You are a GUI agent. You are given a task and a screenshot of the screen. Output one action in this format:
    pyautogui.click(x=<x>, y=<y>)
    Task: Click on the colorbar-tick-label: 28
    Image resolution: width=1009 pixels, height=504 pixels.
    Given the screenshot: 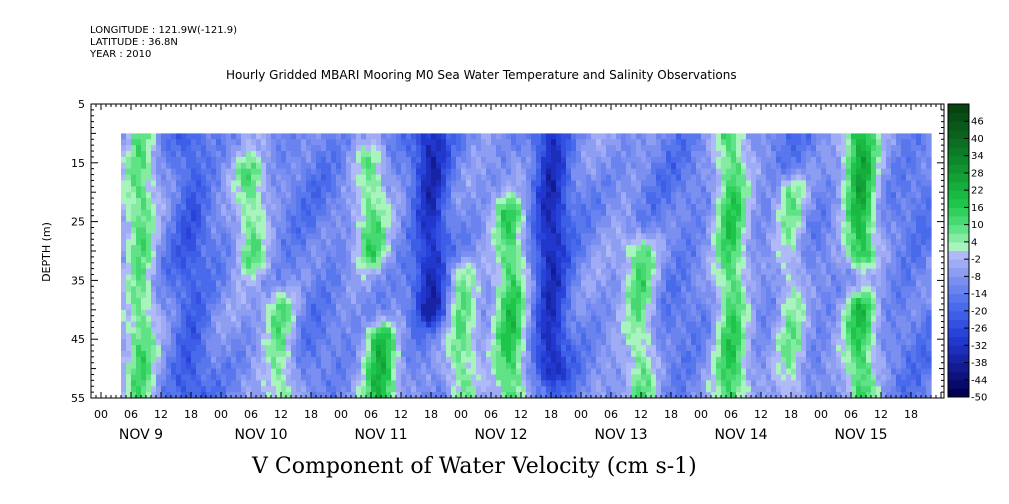 What is the action you would take?
    pyautogui.click(x=977, y=173)
    